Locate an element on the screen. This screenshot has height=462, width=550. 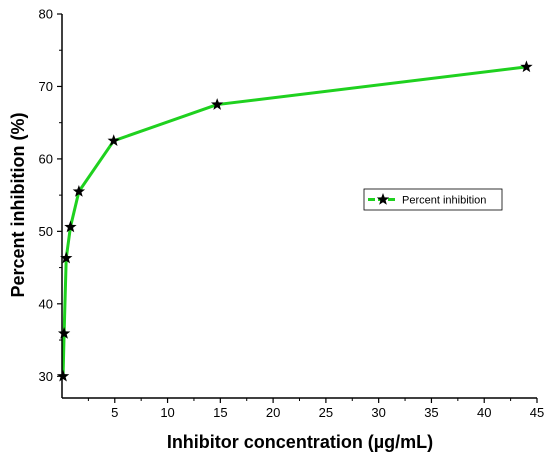
legend-box is located at coordinates (433, 199).